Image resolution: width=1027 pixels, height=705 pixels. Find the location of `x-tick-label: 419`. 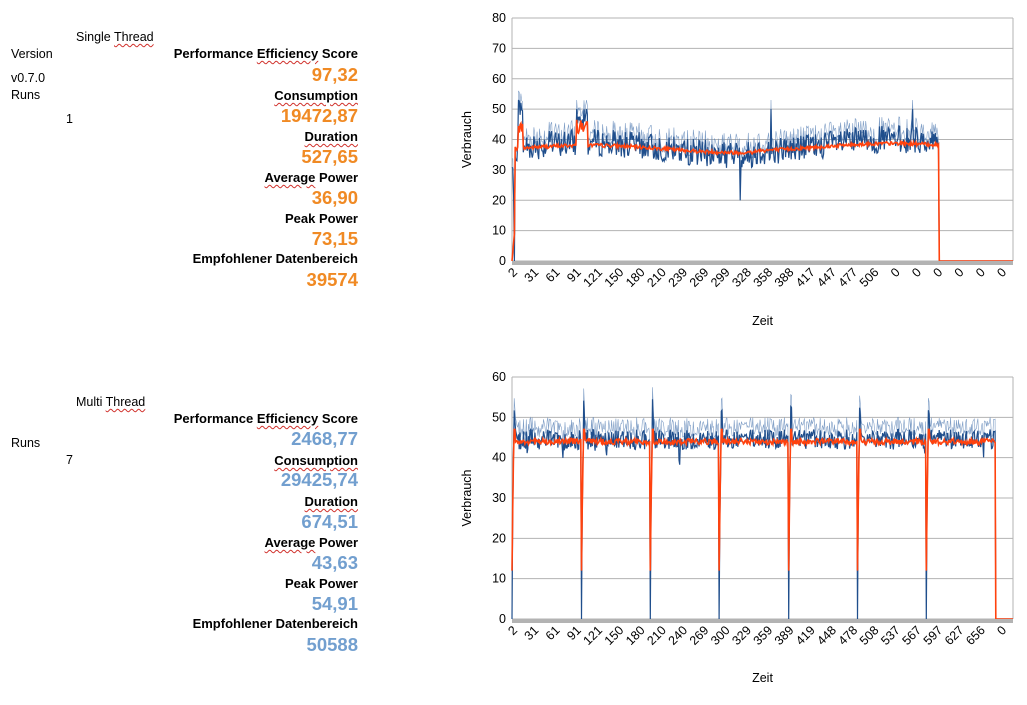

x-tick-label: 419 is located at coordinates (805, 635).